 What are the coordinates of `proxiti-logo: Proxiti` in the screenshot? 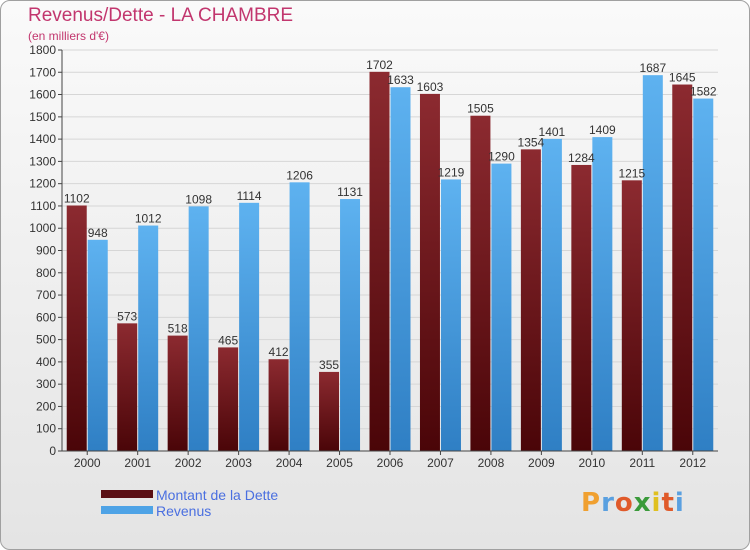 It's located at (633, 503).